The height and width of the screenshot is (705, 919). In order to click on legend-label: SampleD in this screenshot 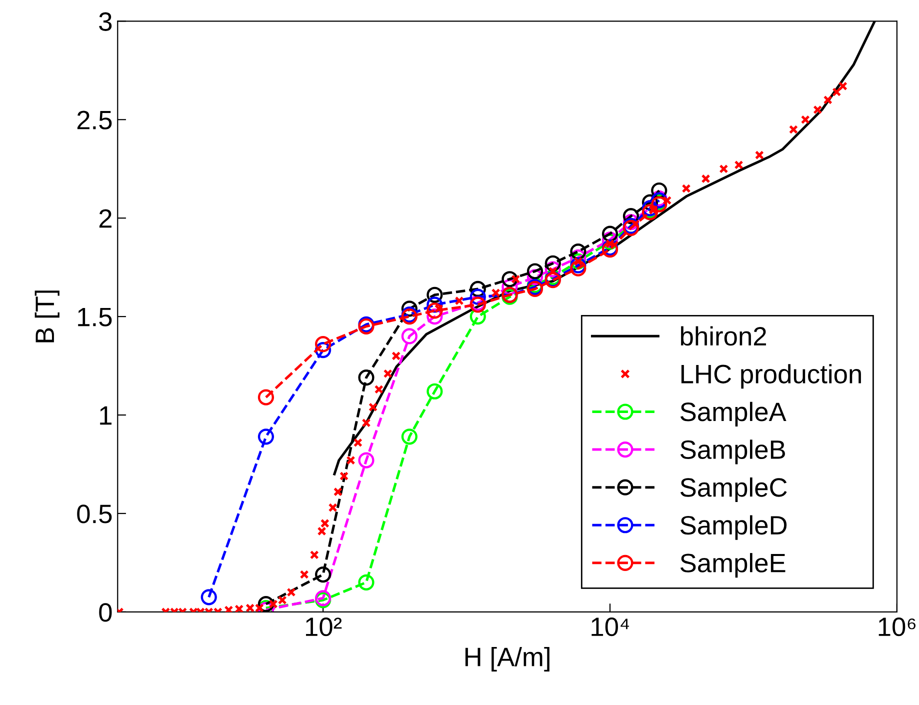, I will do `click(733, 527)`.